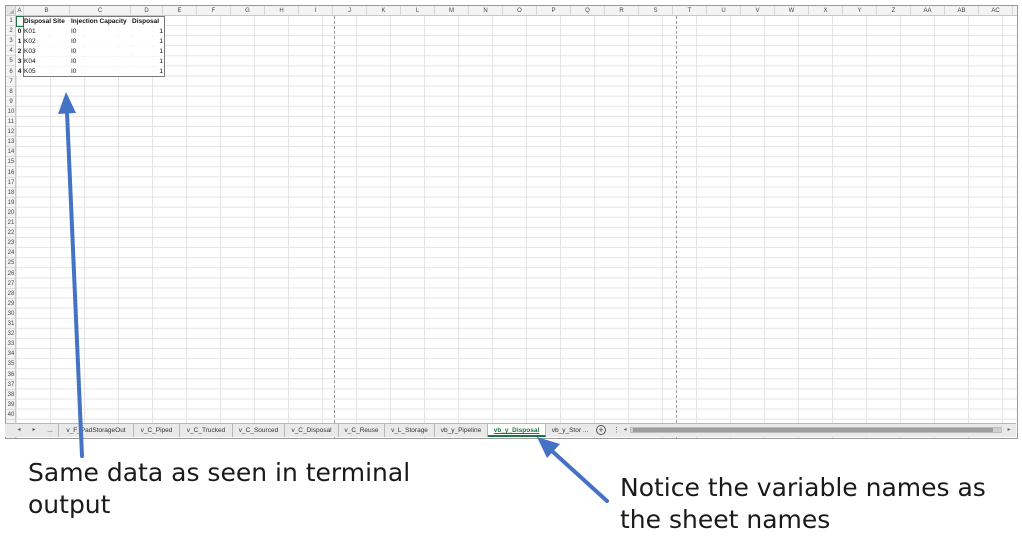  Describe the element at coordinates (10, 112) in the screenshot. I see `row-header: 10` at that location.